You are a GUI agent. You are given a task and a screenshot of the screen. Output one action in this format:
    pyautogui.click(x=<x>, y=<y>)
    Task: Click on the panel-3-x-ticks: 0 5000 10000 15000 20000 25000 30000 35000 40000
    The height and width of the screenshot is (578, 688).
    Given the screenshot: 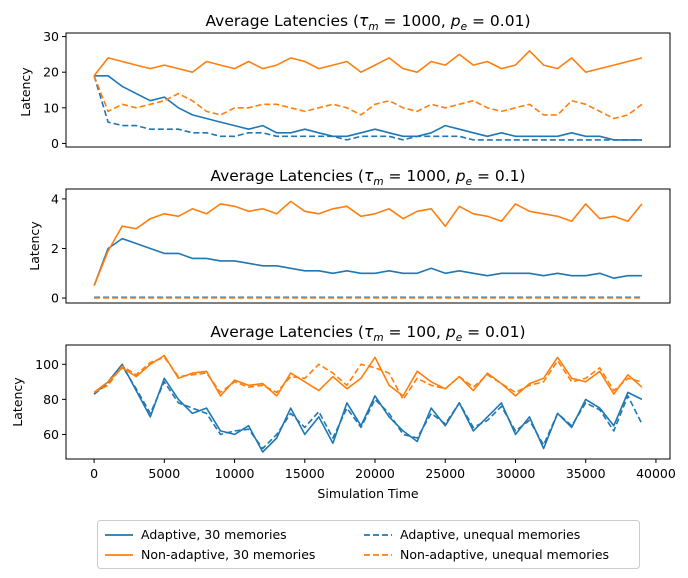 What is the action you would take?
    pyautogui.click(x=383, y=470)
    